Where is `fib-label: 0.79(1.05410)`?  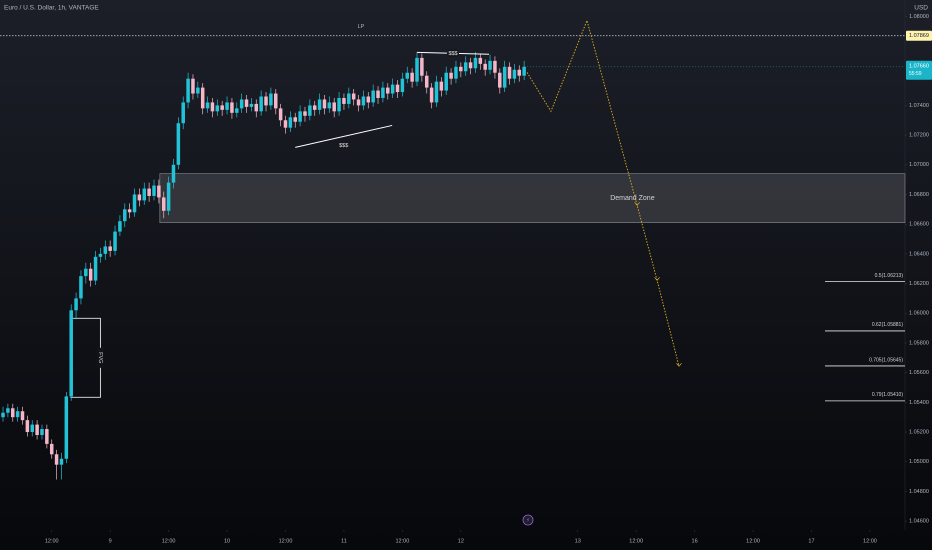 fib-label: 0.79(1.05410) is located at coordinates (887, 395).